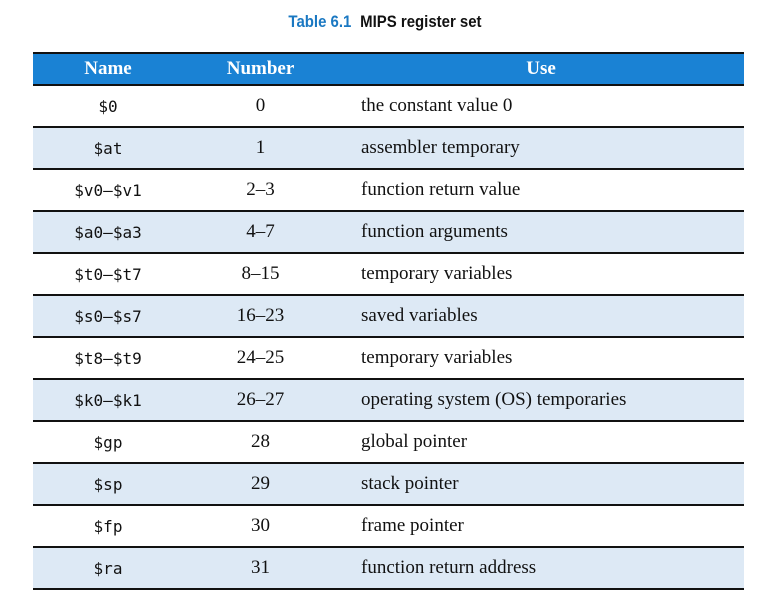 The image size is (770, 613). I want to click on register-use: stack pointer, so click(541, 484).